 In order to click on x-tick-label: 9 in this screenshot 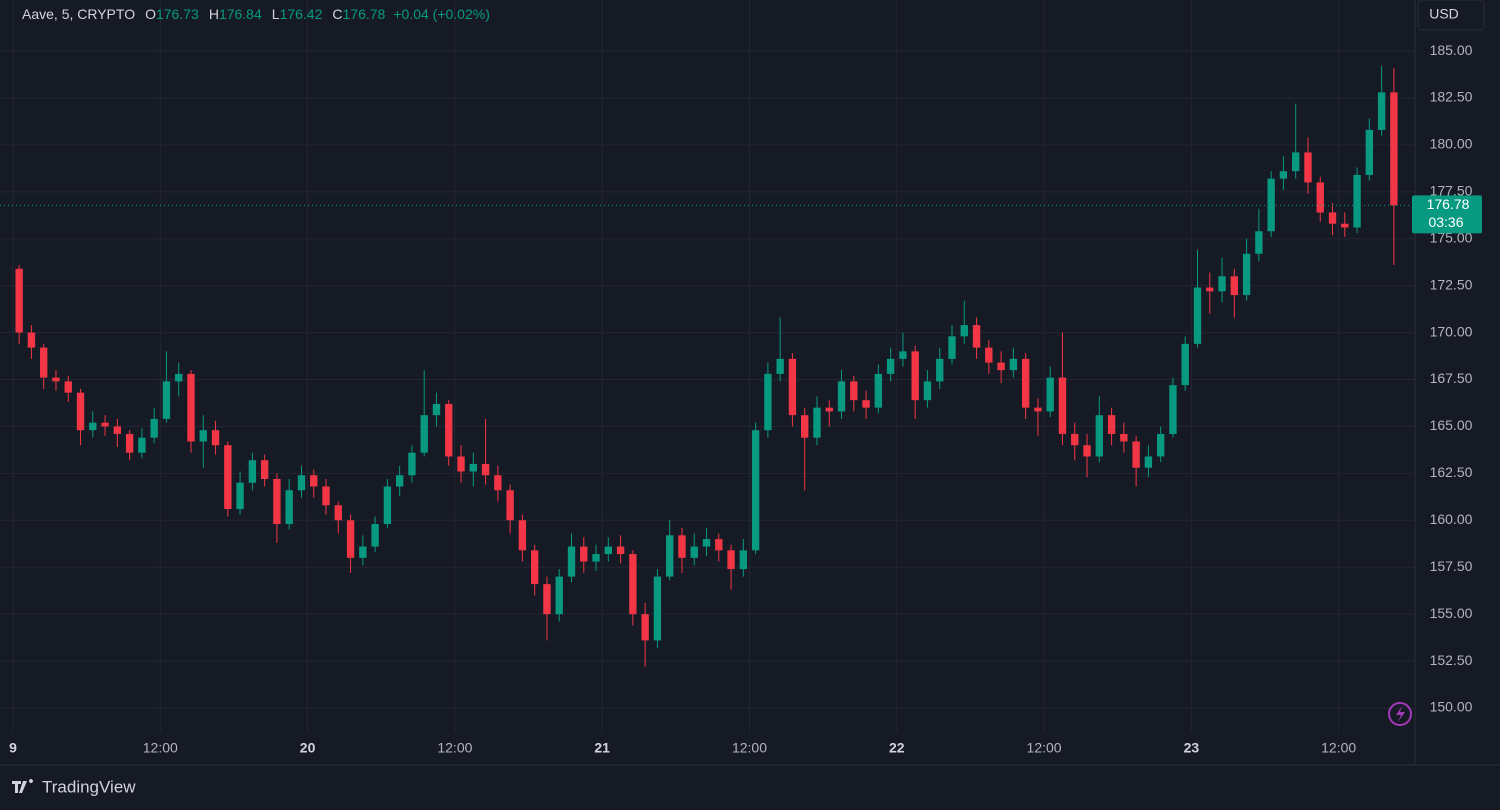, I will do `click(13, 748)`.